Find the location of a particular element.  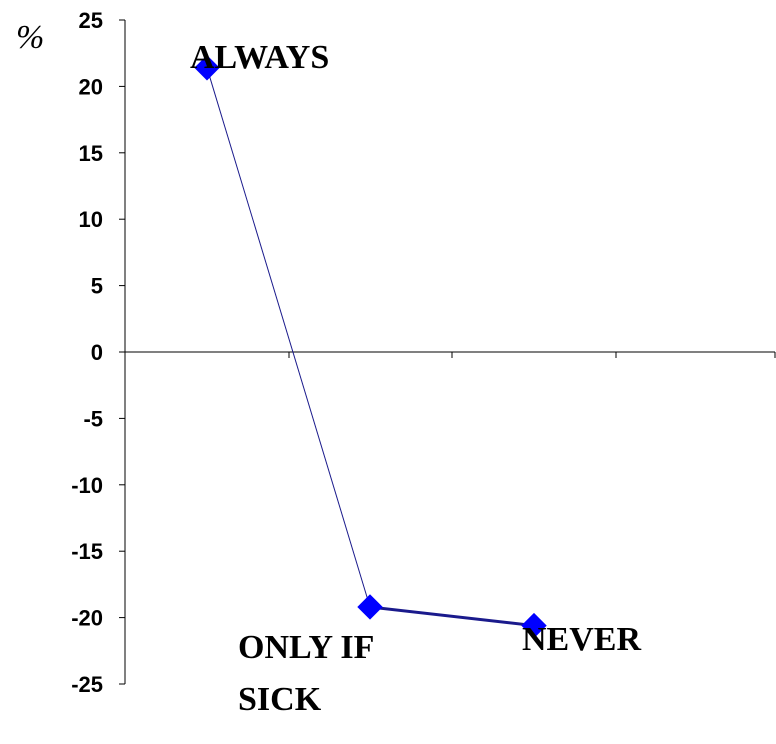

y-ticks: 25 20 15 10 5 0 -5 -10 -15 -20 -25 is located at coordinates (98, 352).